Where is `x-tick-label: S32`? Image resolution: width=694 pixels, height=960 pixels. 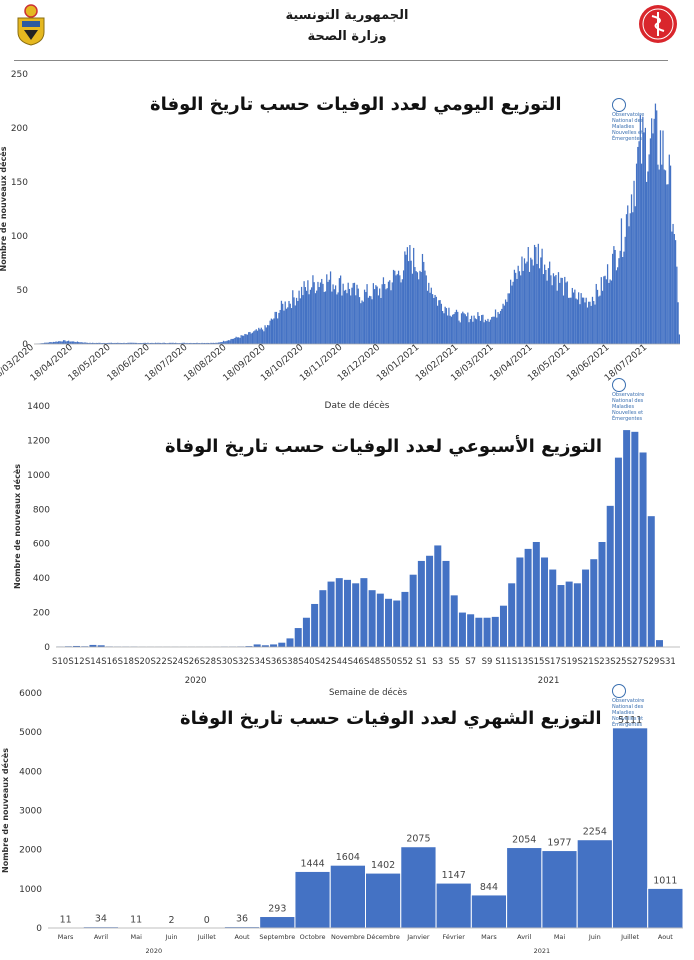 x-tick-label: S32 is located at coordinates (241, 662).